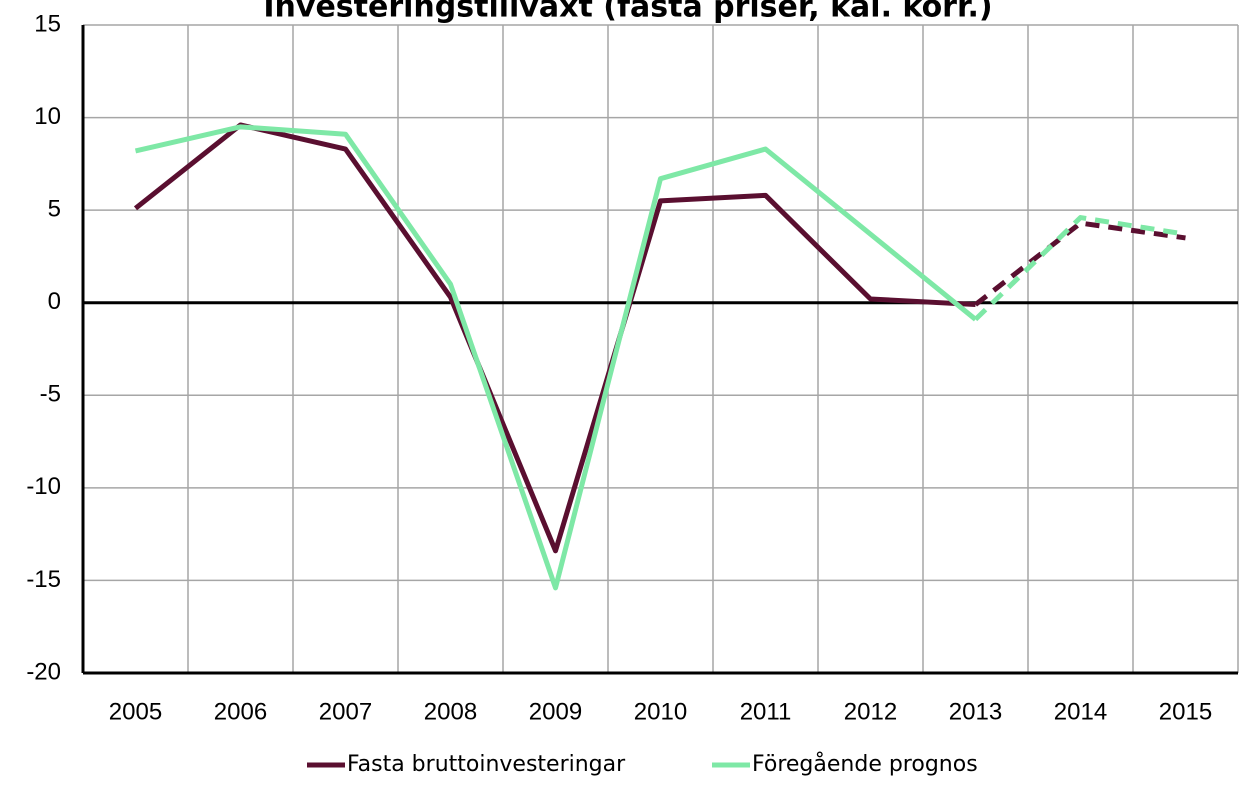 The width and height of the screenshot is (1239, 787). Describe the element at coordinates (43, 579) in the screenshot. I see `y-tick-label: -15` at that location.